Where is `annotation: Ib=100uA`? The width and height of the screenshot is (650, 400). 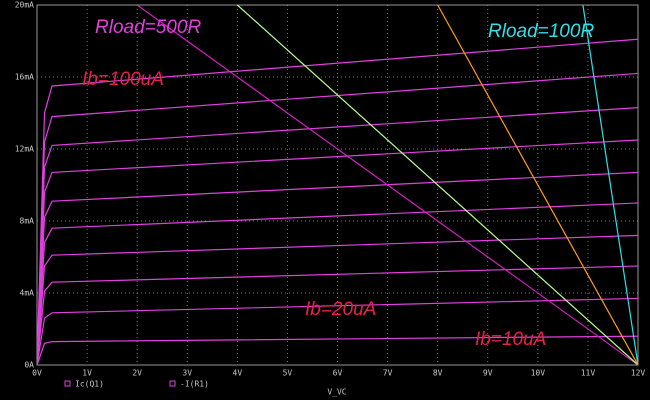
annotation: Ib=100uA is located at coordinates (123, 79).